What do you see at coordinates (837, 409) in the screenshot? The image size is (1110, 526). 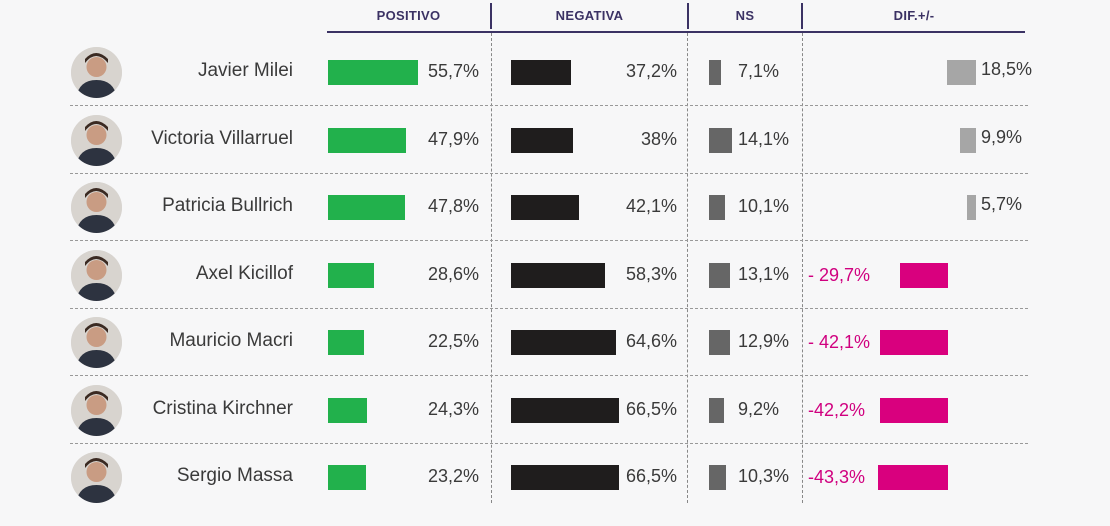 I see `dif-value: -42,2%` at bounding box center [837, 409].